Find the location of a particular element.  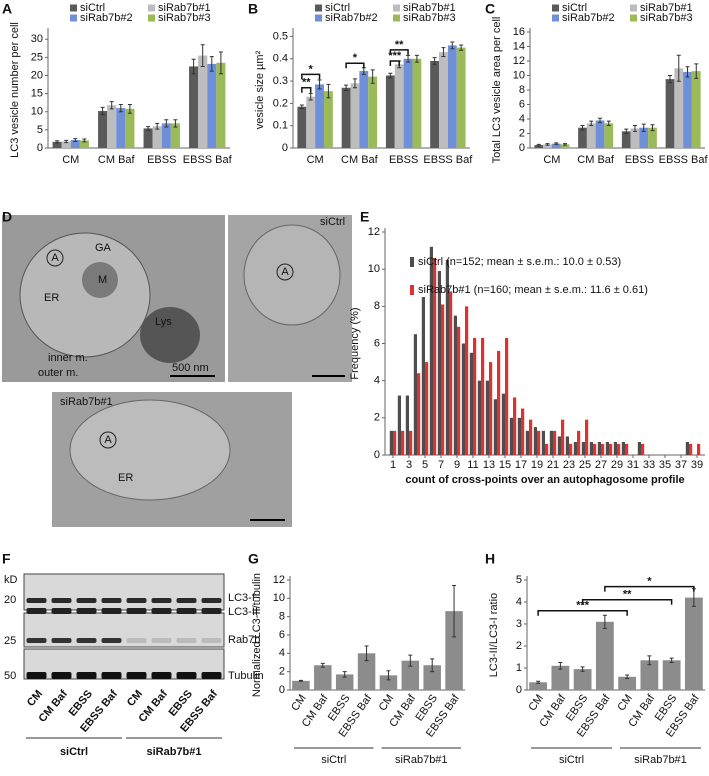

x-tick-label: 11 is located at coordinates (472, 465).